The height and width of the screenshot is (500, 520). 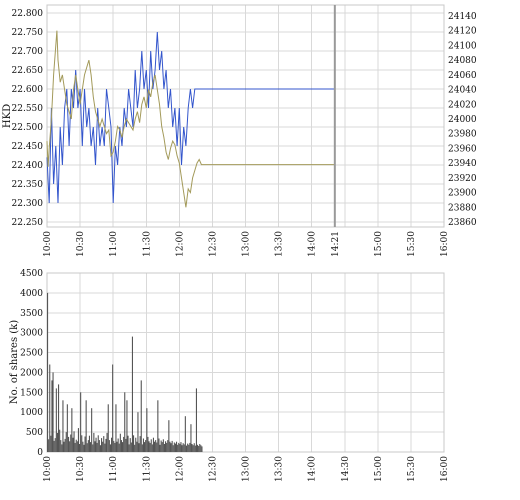 I want to click on price-right-tick-label: 23880, so click(x=462, y=208).